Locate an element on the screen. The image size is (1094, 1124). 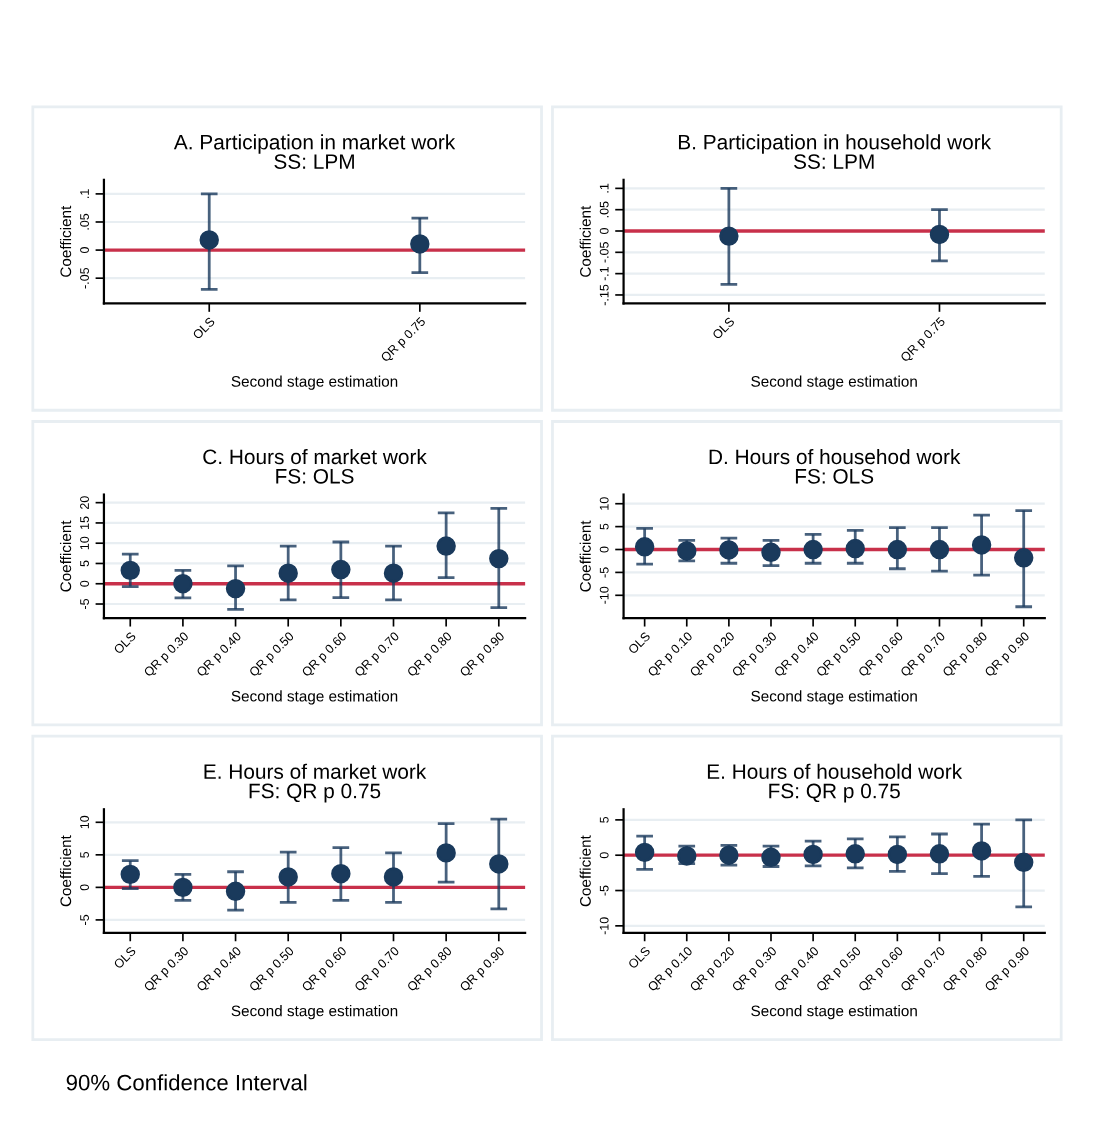
chart-title: C. Hours of market work FS: OLS is located at coordinates (315, 466).